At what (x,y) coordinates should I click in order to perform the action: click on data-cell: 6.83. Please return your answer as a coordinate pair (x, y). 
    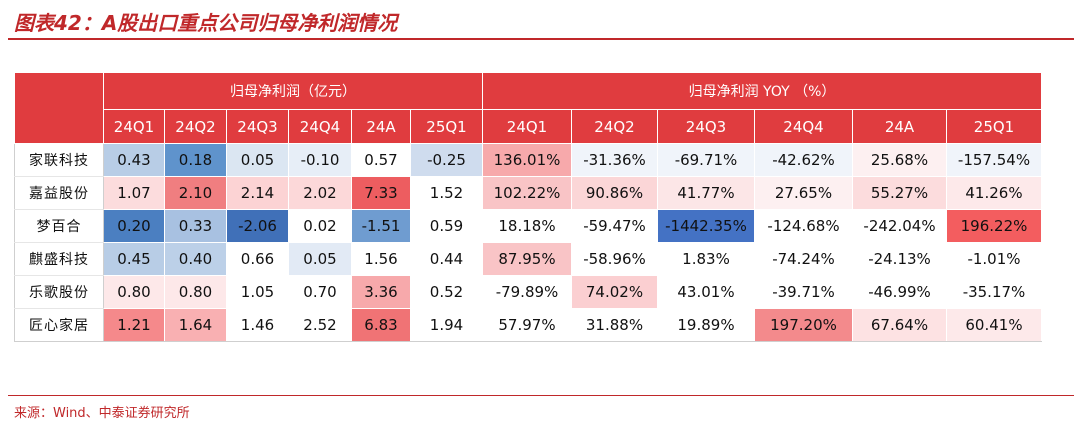
    Looking at the image, I should click on (381, 325).